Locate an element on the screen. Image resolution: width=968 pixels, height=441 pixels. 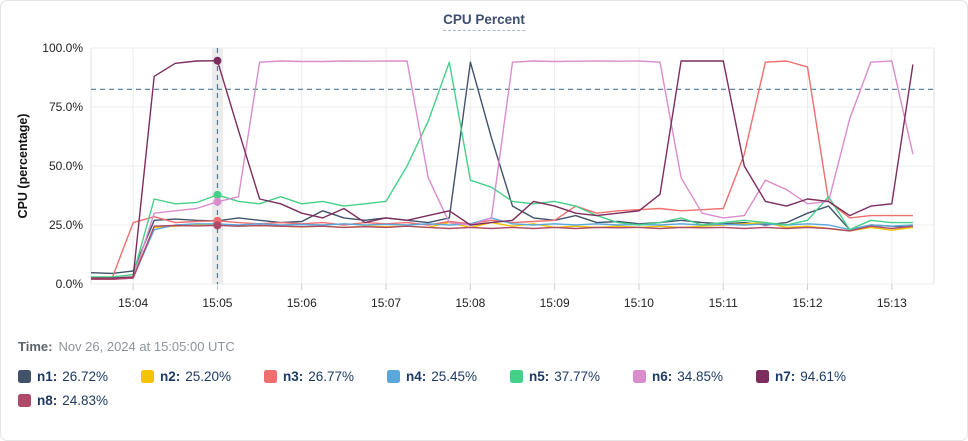
legend-item-n2: n2: 25.20% is located at coordinates (202, 376).